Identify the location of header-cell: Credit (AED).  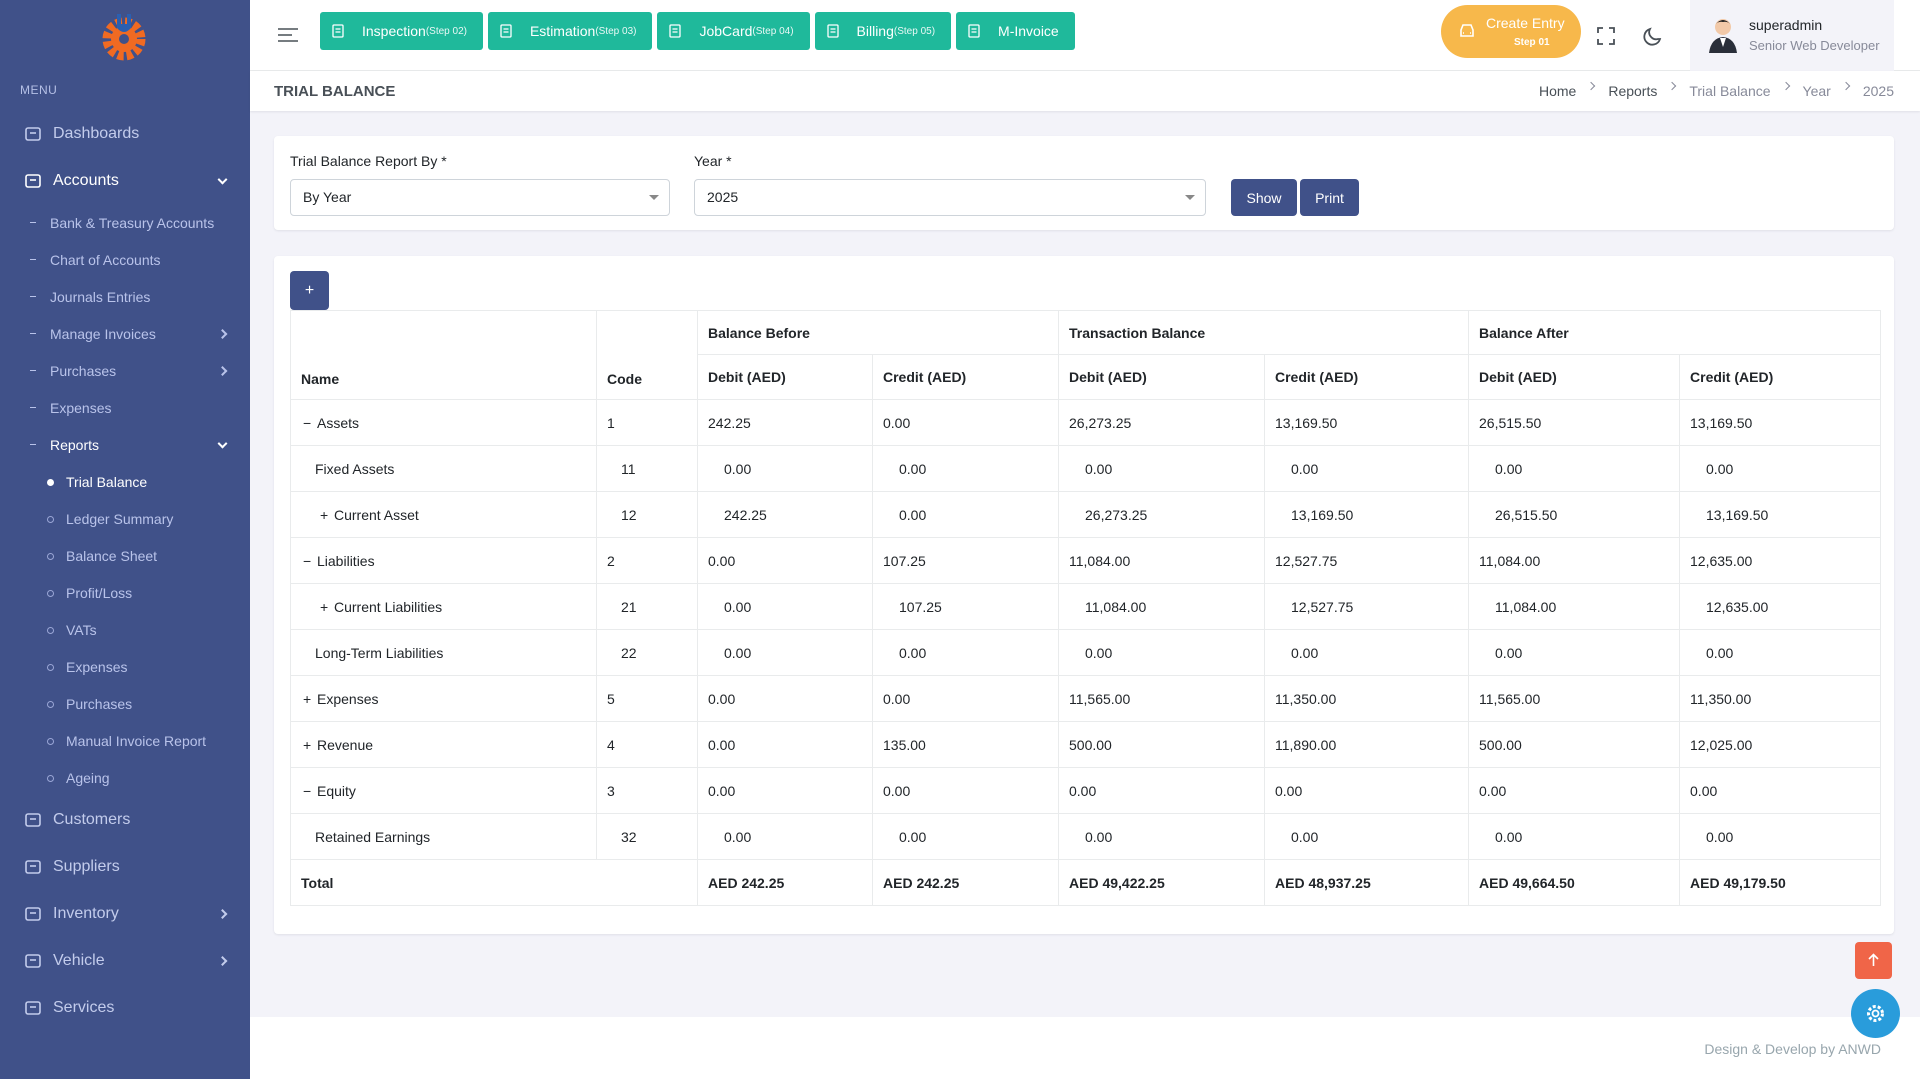
(1366, 377).